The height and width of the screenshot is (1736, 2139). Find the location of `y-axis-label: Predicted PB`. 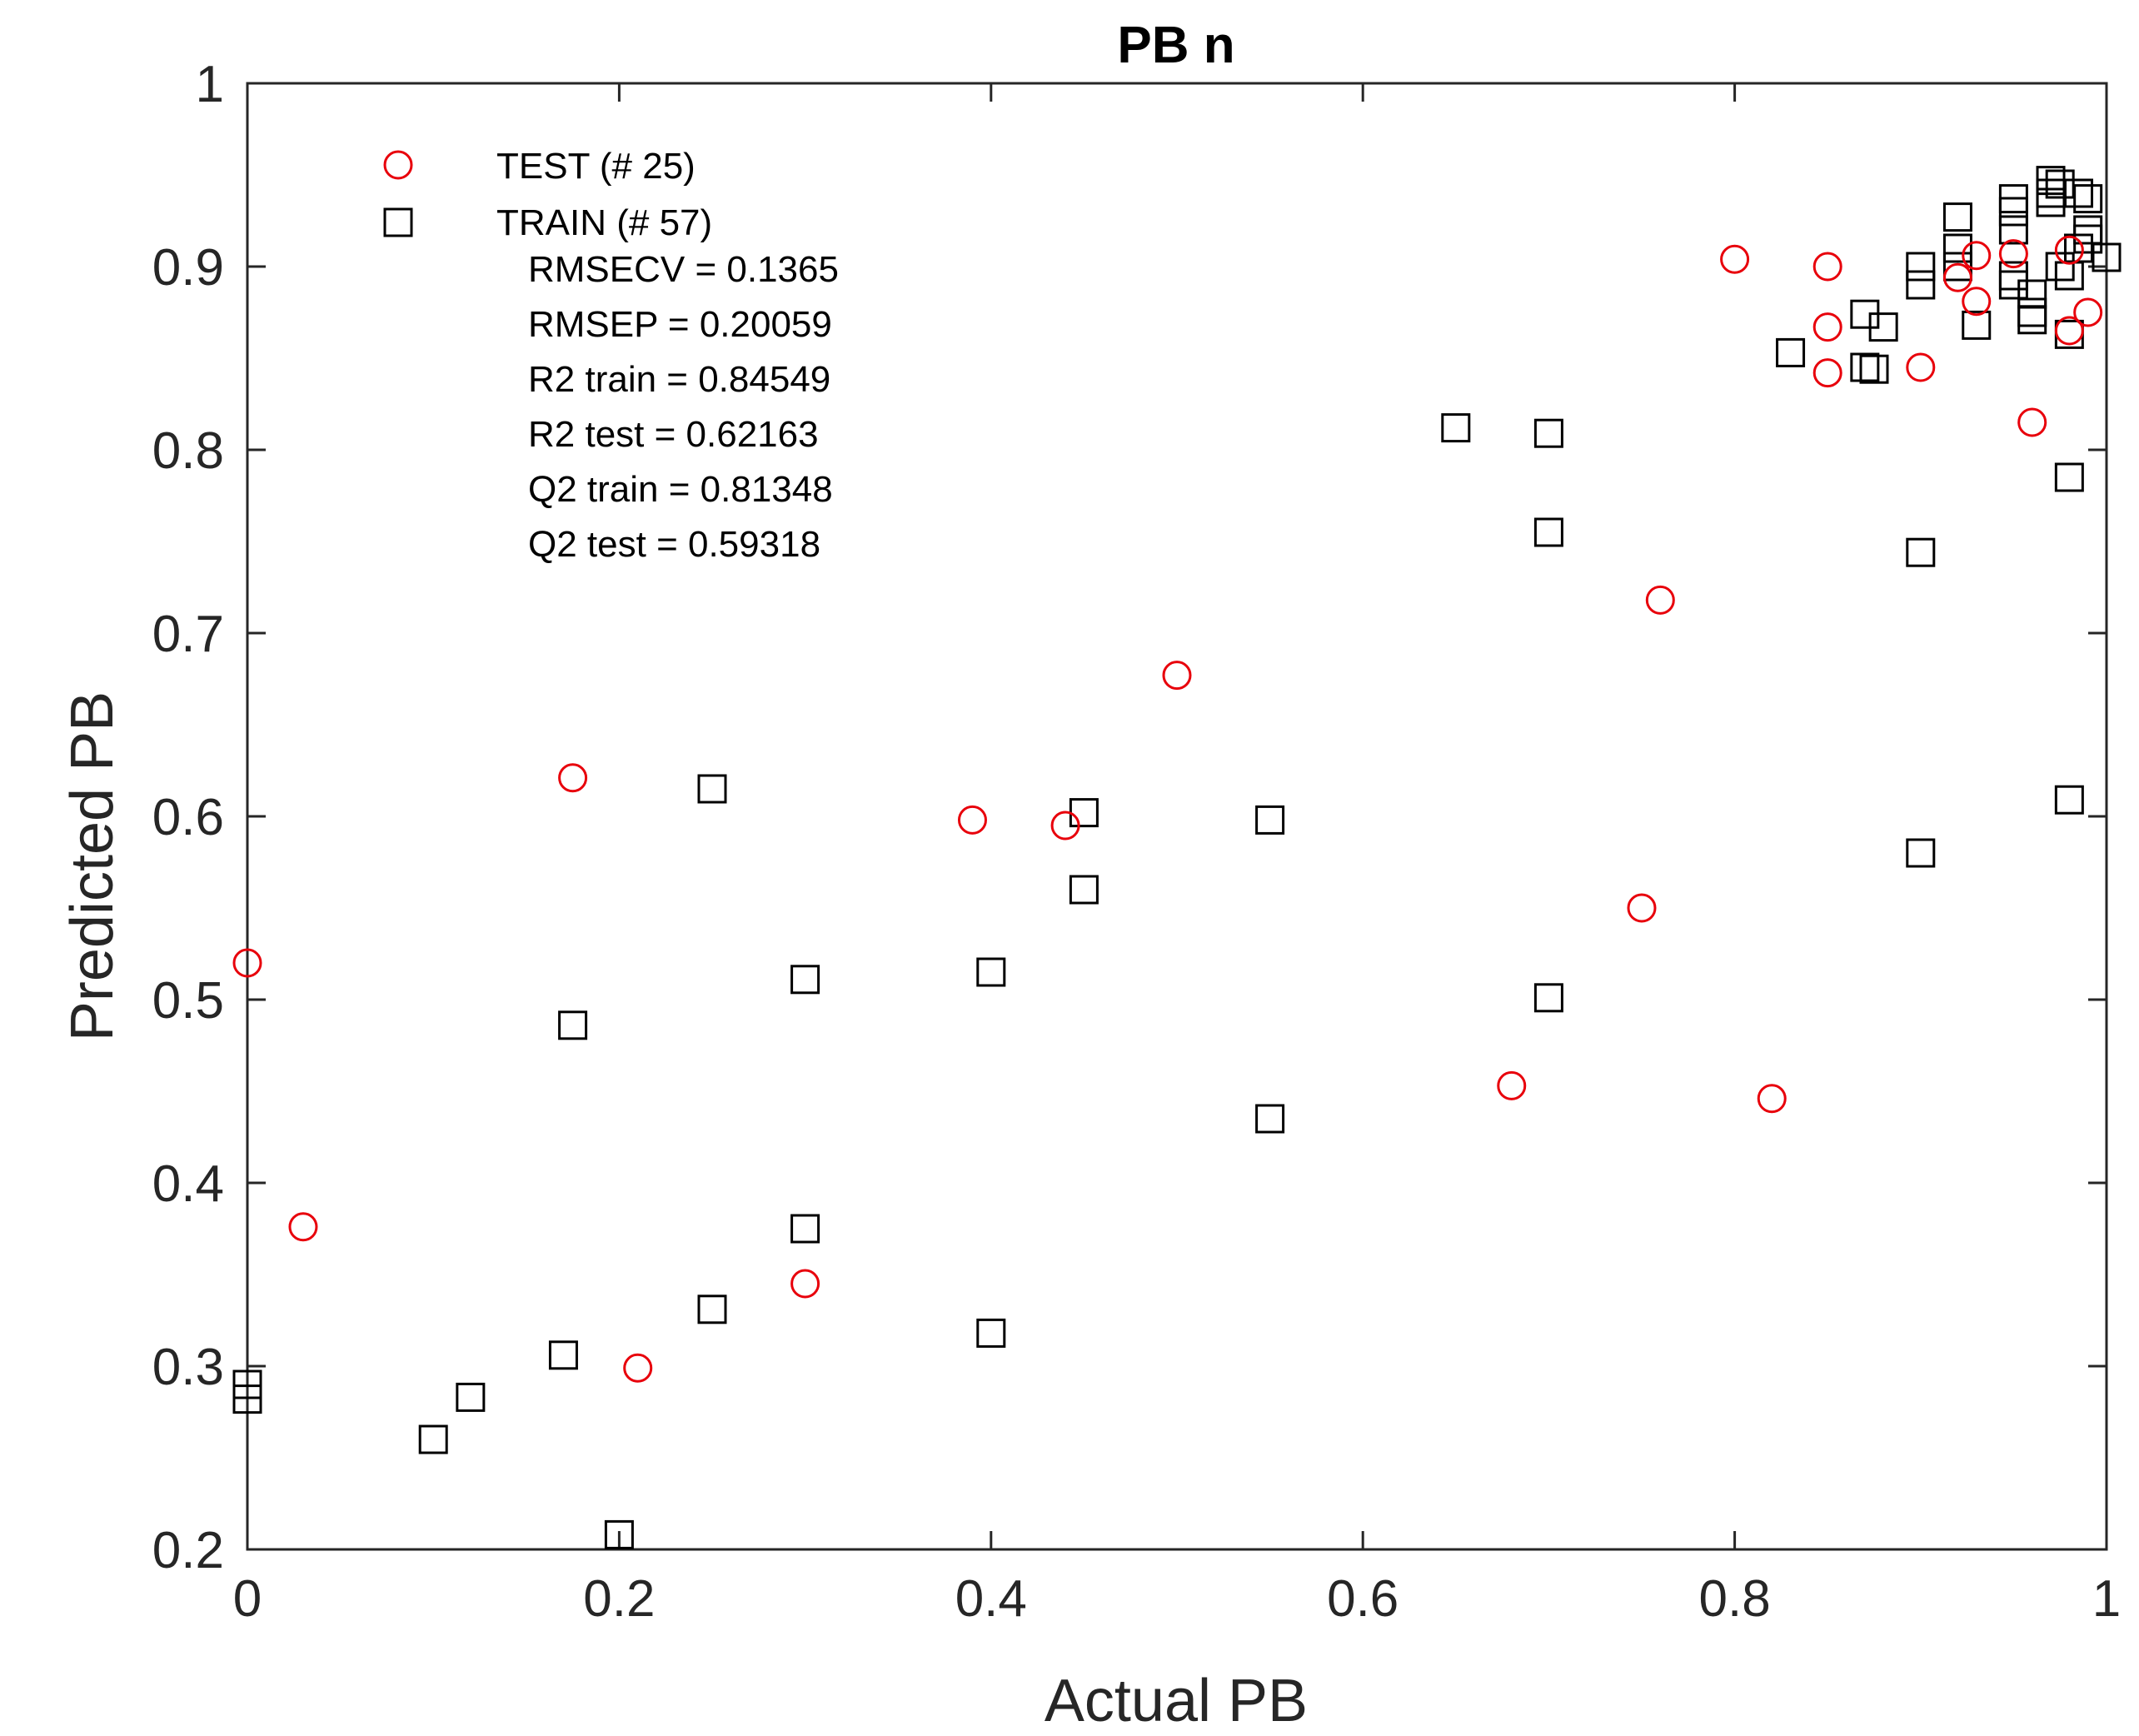

y-axis-label: Predicted PB is located at coordinates (93, 866).